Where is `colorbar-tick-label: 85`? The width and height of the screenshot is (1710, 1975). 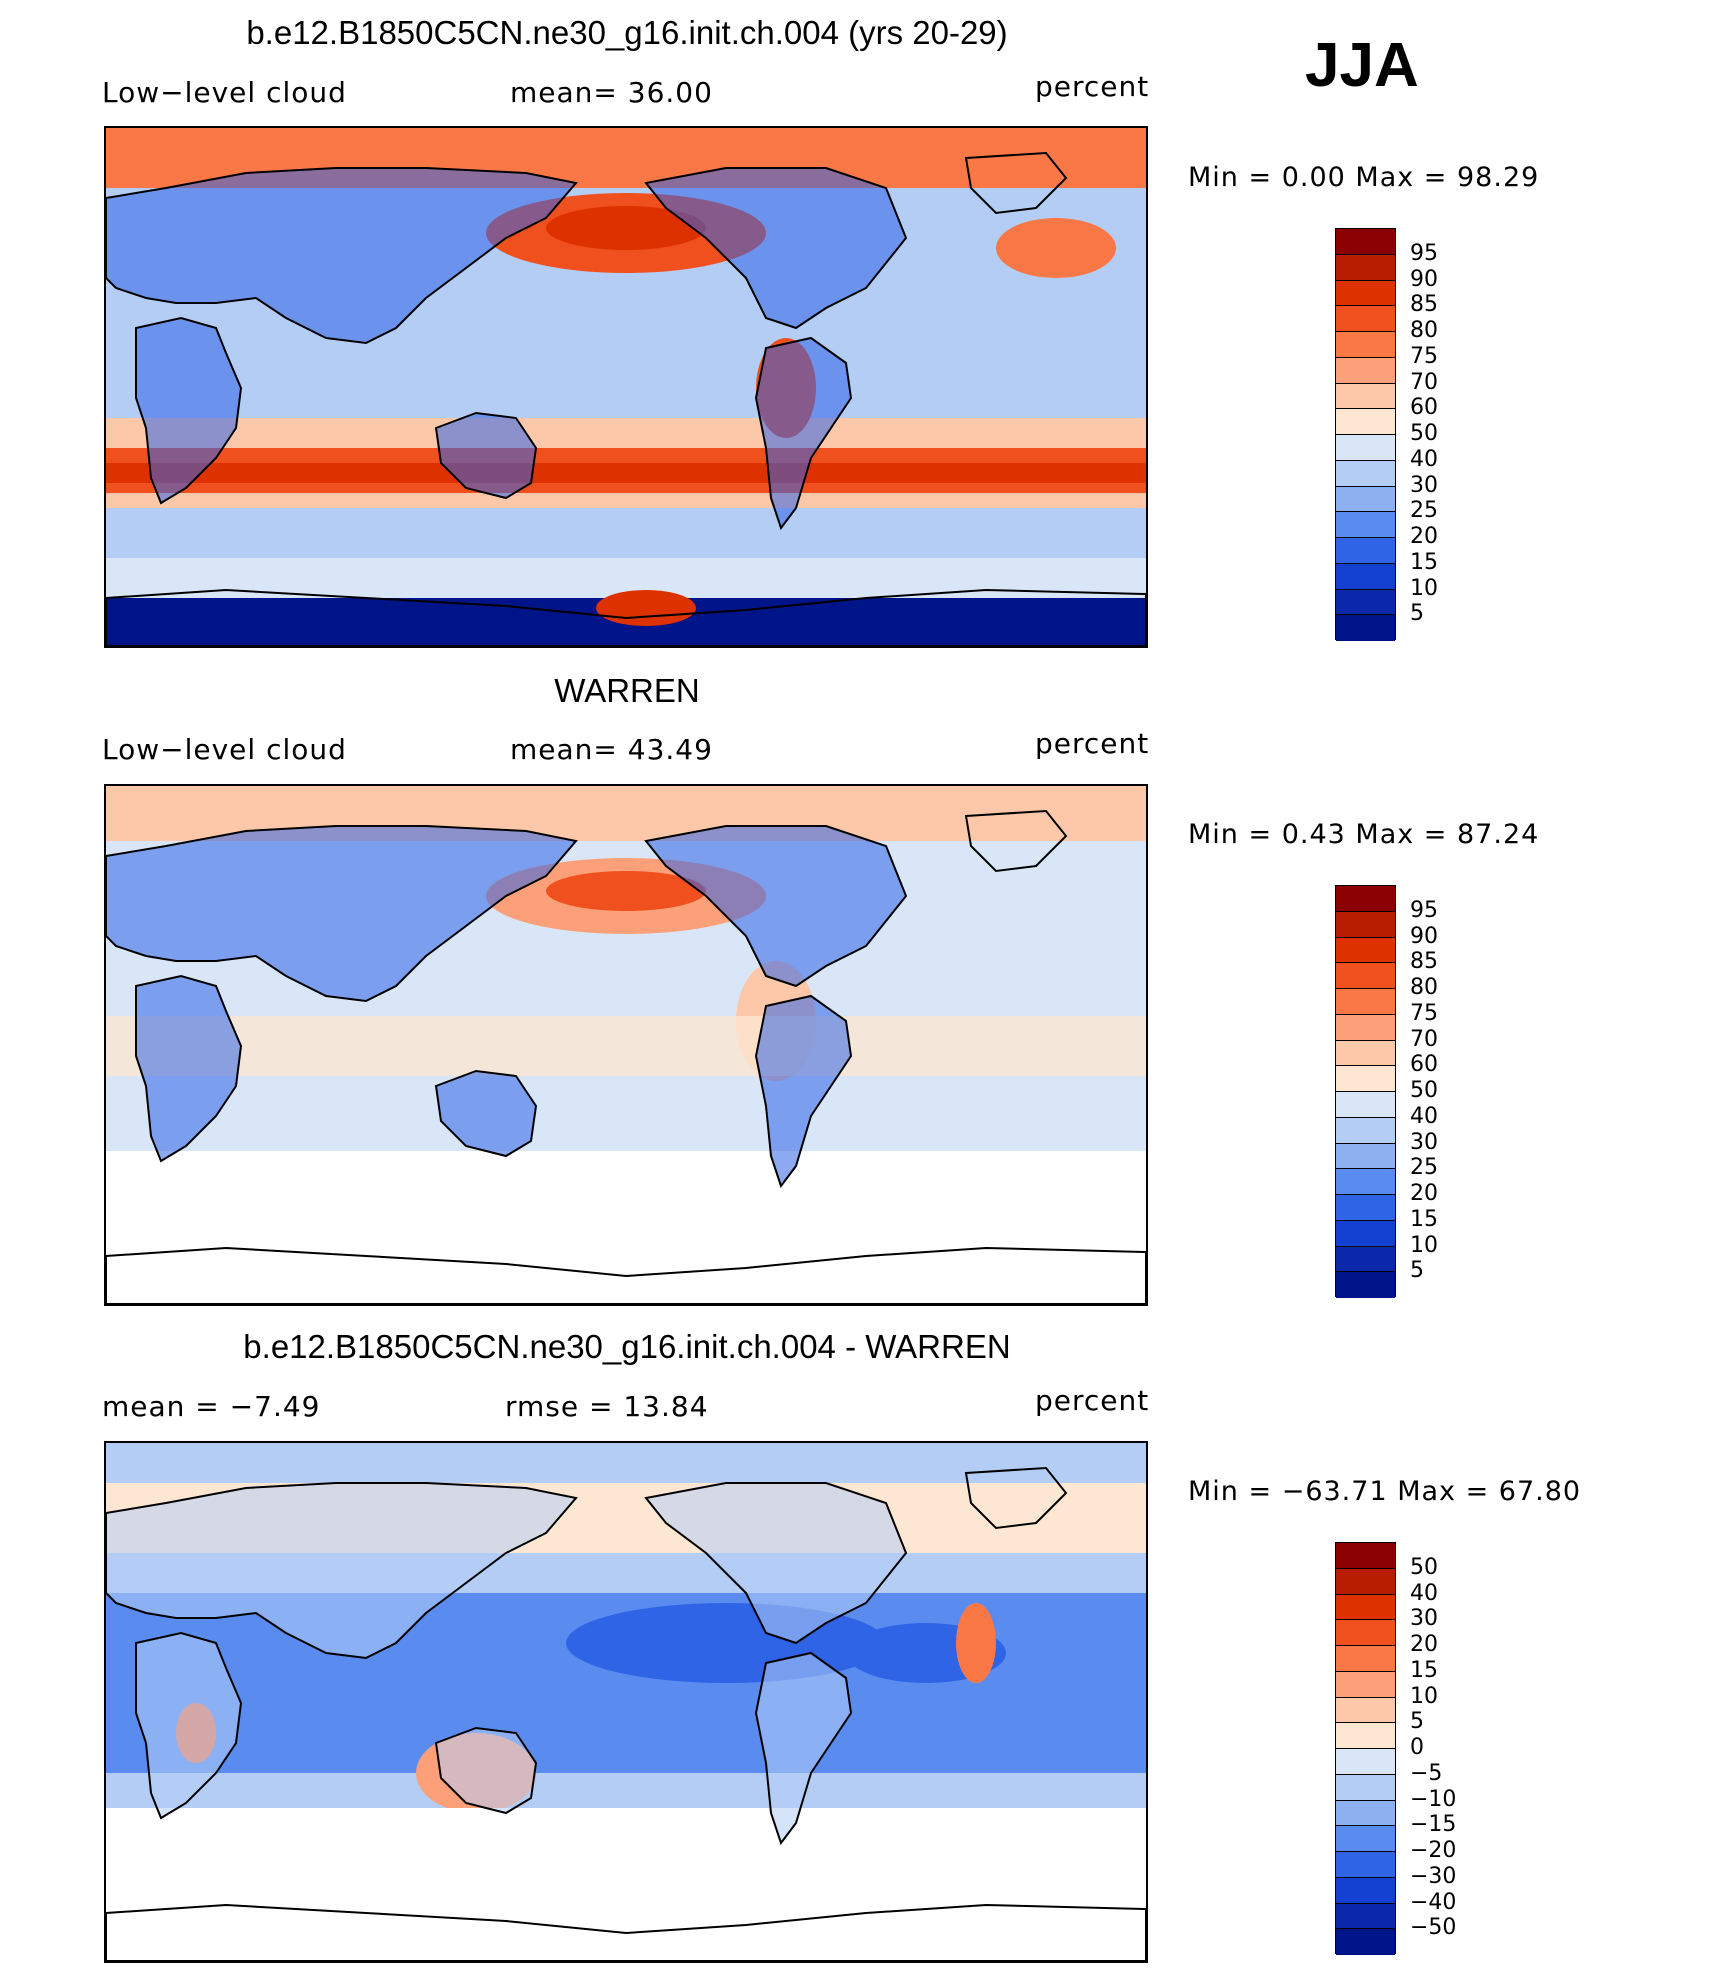
colorbar-tick-label: 85 is located at coordinates (1424, 962).